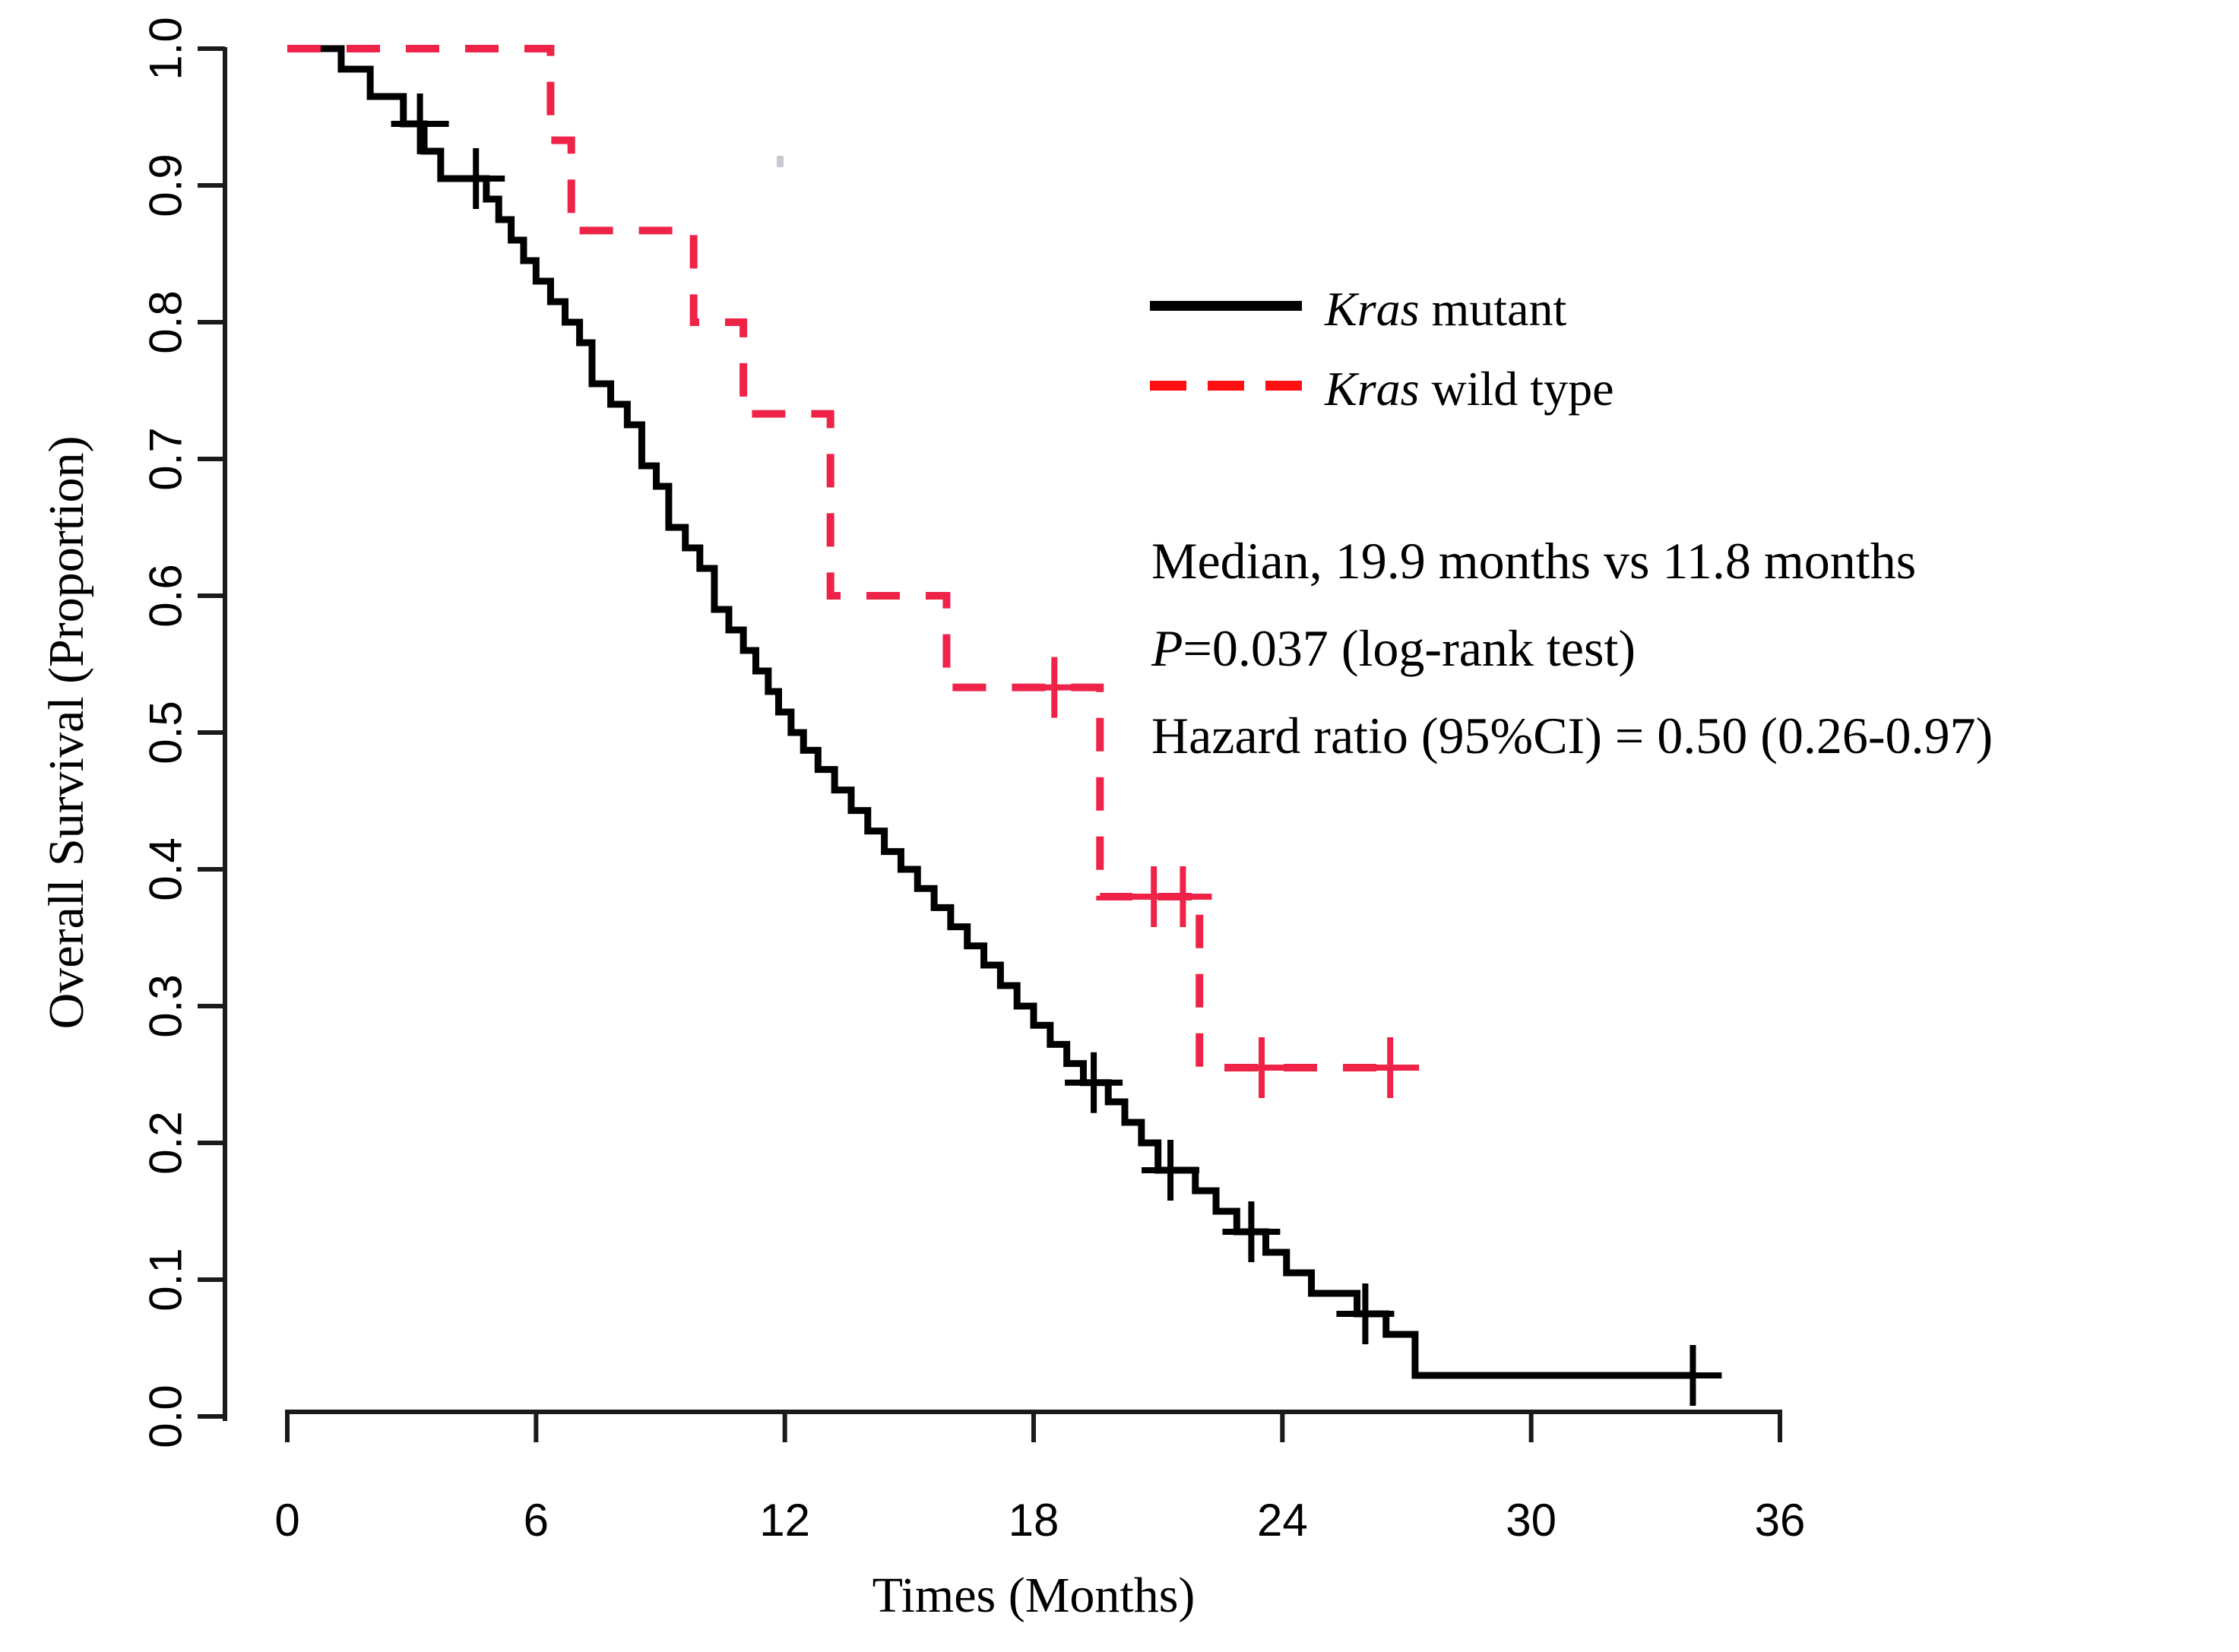  Describe the element at coordinates (166, 732) in the screenshot. I see `y-tick-label: 0.5` at that location.